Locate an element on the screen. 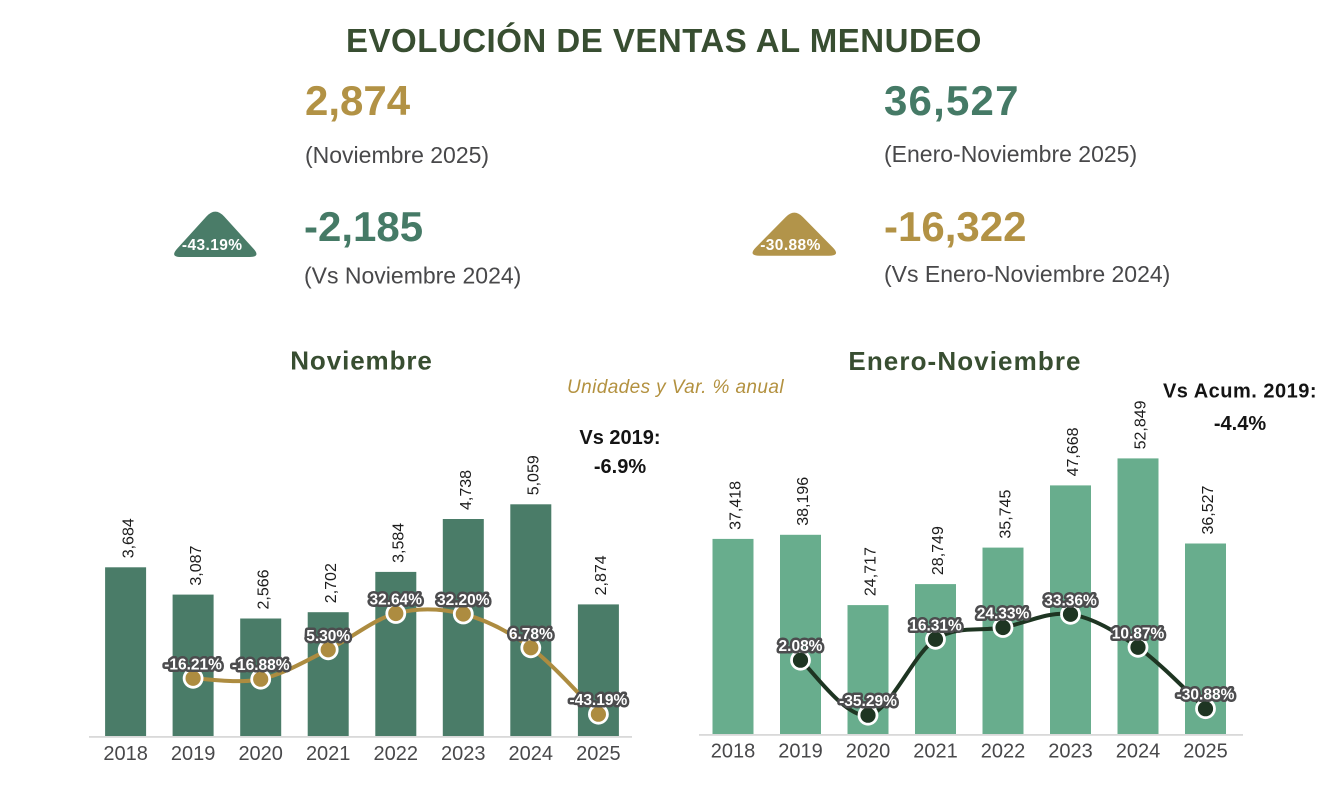  svg-text: 24.33% is located at coordinates (1003, 614).